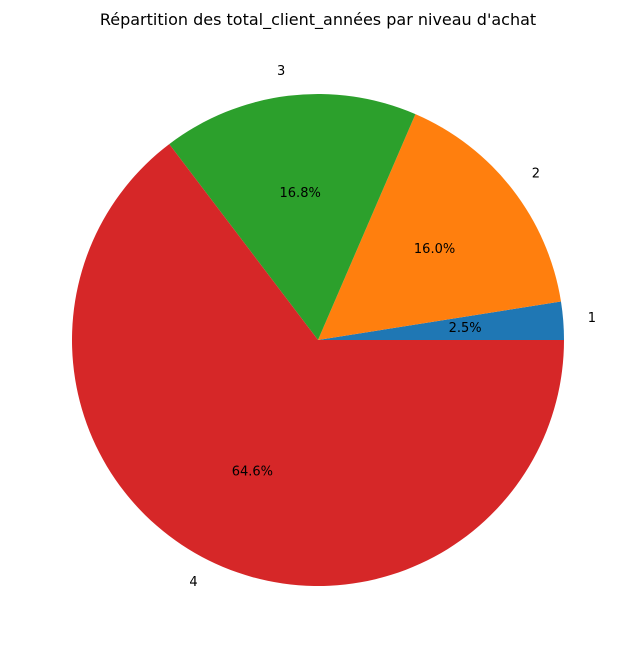 The width and height of the screenshot is (636, 658). Describe the element at coordinates (592, 318) in the screenshot. I see `slice-category-label: 1` at that location.